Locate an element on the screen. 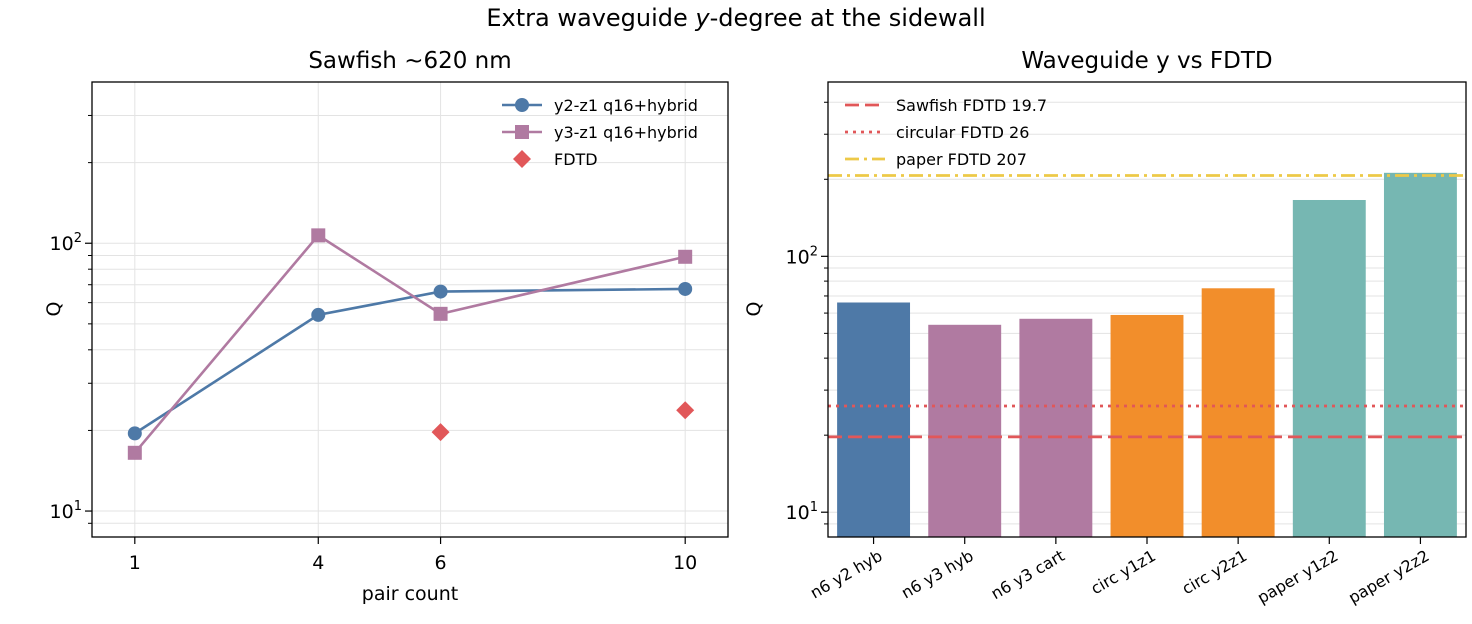 The image size is (1472, 624). legend-label: paper FDTD 207 is located at coordinates (961, 159).